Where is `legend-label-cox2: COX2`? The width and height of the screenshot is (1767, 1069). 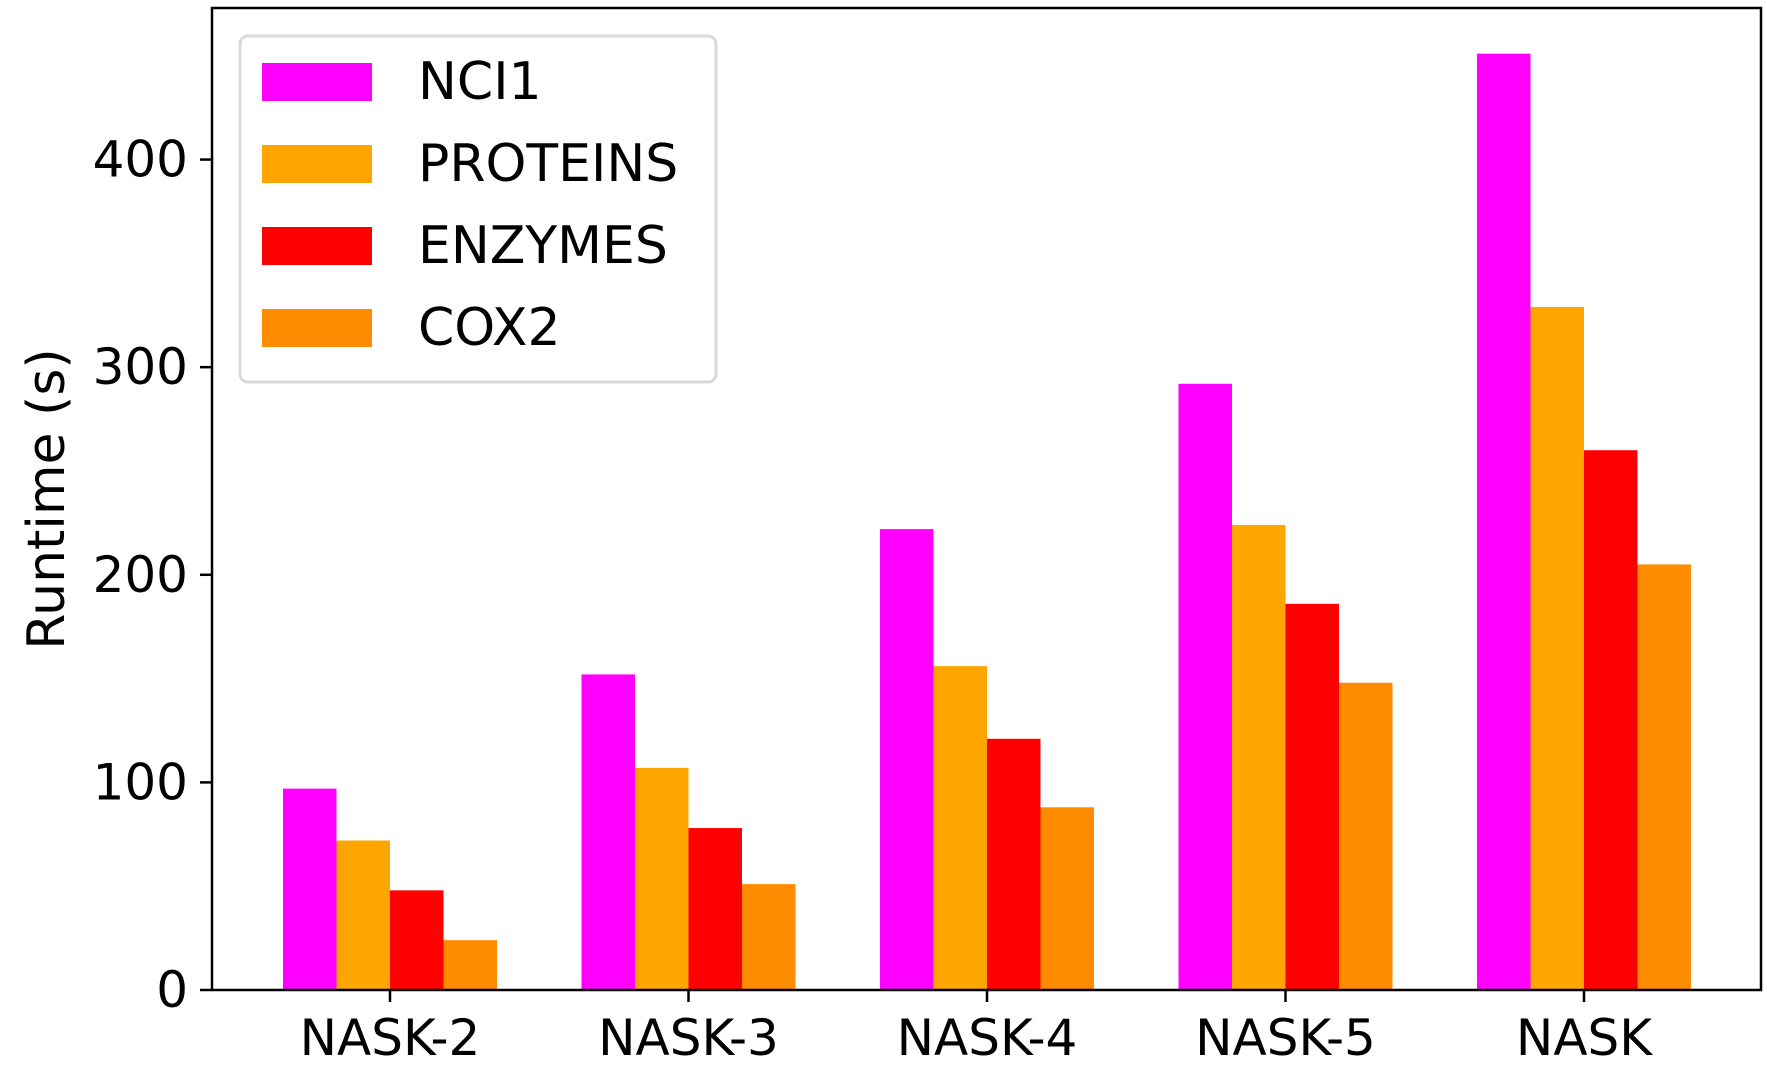 legend-label-cox2: COX2 is located at coordinates (489, 328).